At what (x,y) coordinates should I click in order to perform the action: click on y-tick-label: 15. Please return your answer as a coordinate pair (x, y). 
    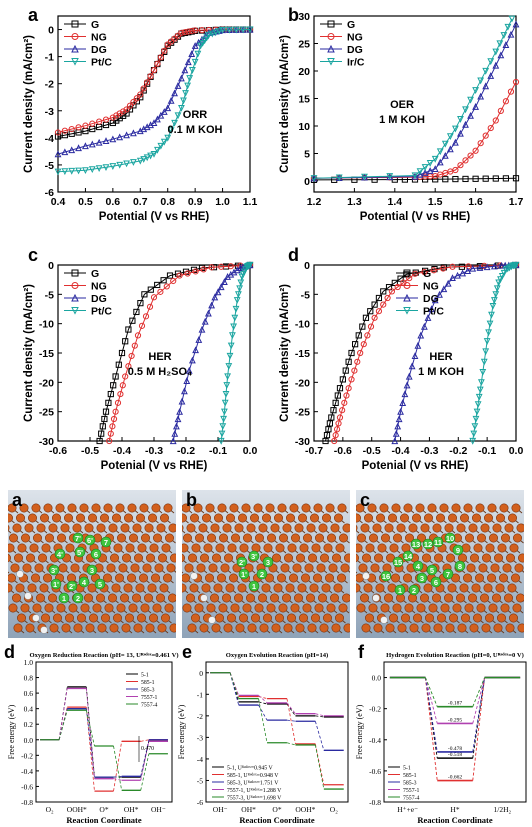
    Looking at the image, I should click on (304, 100).